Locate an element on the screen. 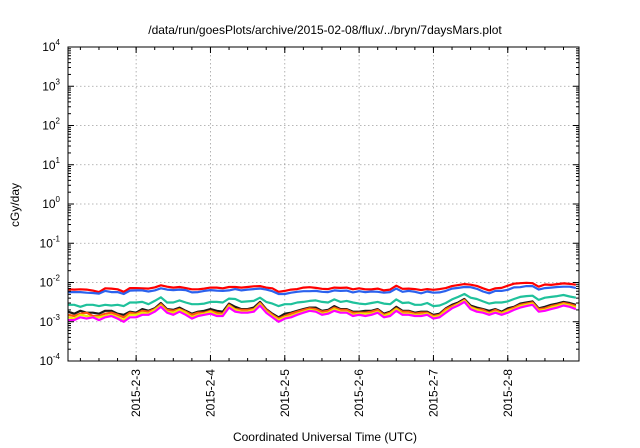 This screenshot has height=448, width=640. x-tick-label: 2015-2-3 is located at coordinates (136, 393).